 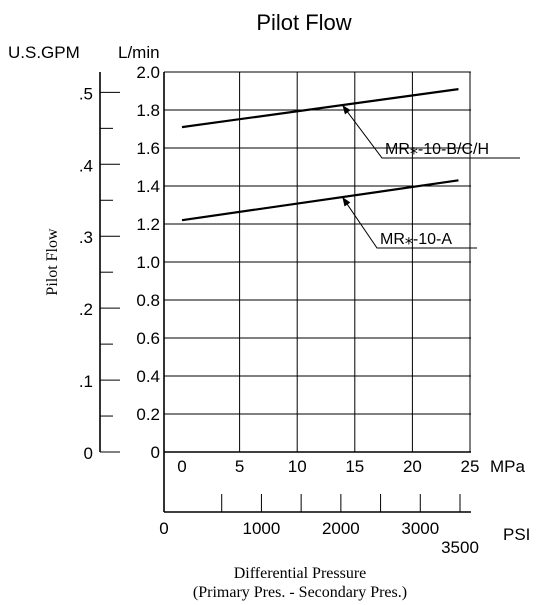 I want to click on lmin-tick-label: 0.8, so click(x=148, y=300).